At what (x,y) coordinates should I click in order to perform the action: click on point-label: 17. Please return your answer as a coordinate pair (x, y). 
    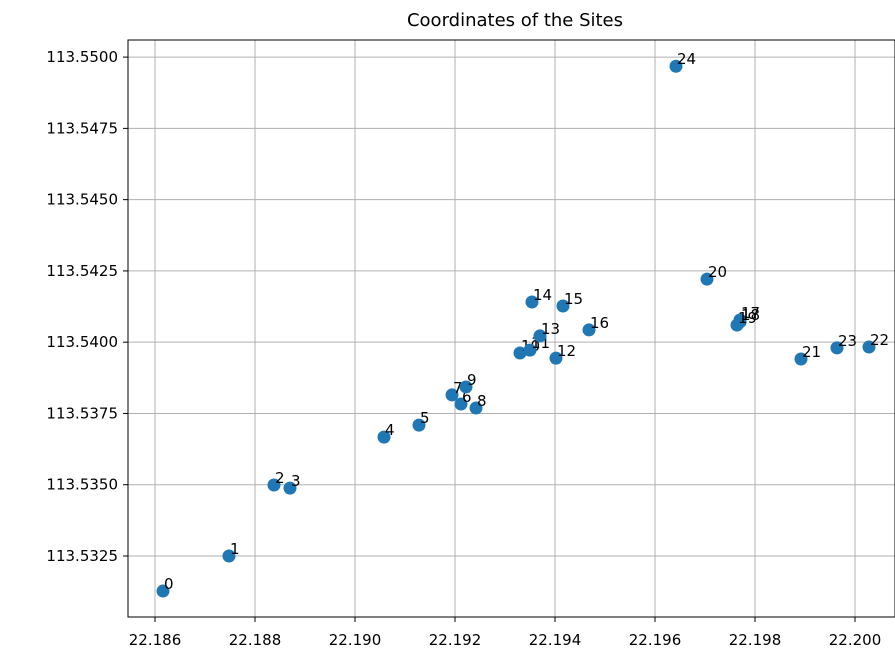
    Looking at the image, I should click on (750, 313).